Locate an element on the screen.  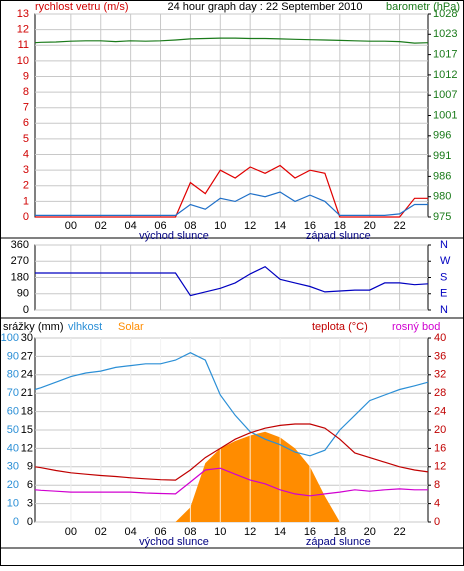
y-tick-label: 270 is located at coordinates (20, 261).